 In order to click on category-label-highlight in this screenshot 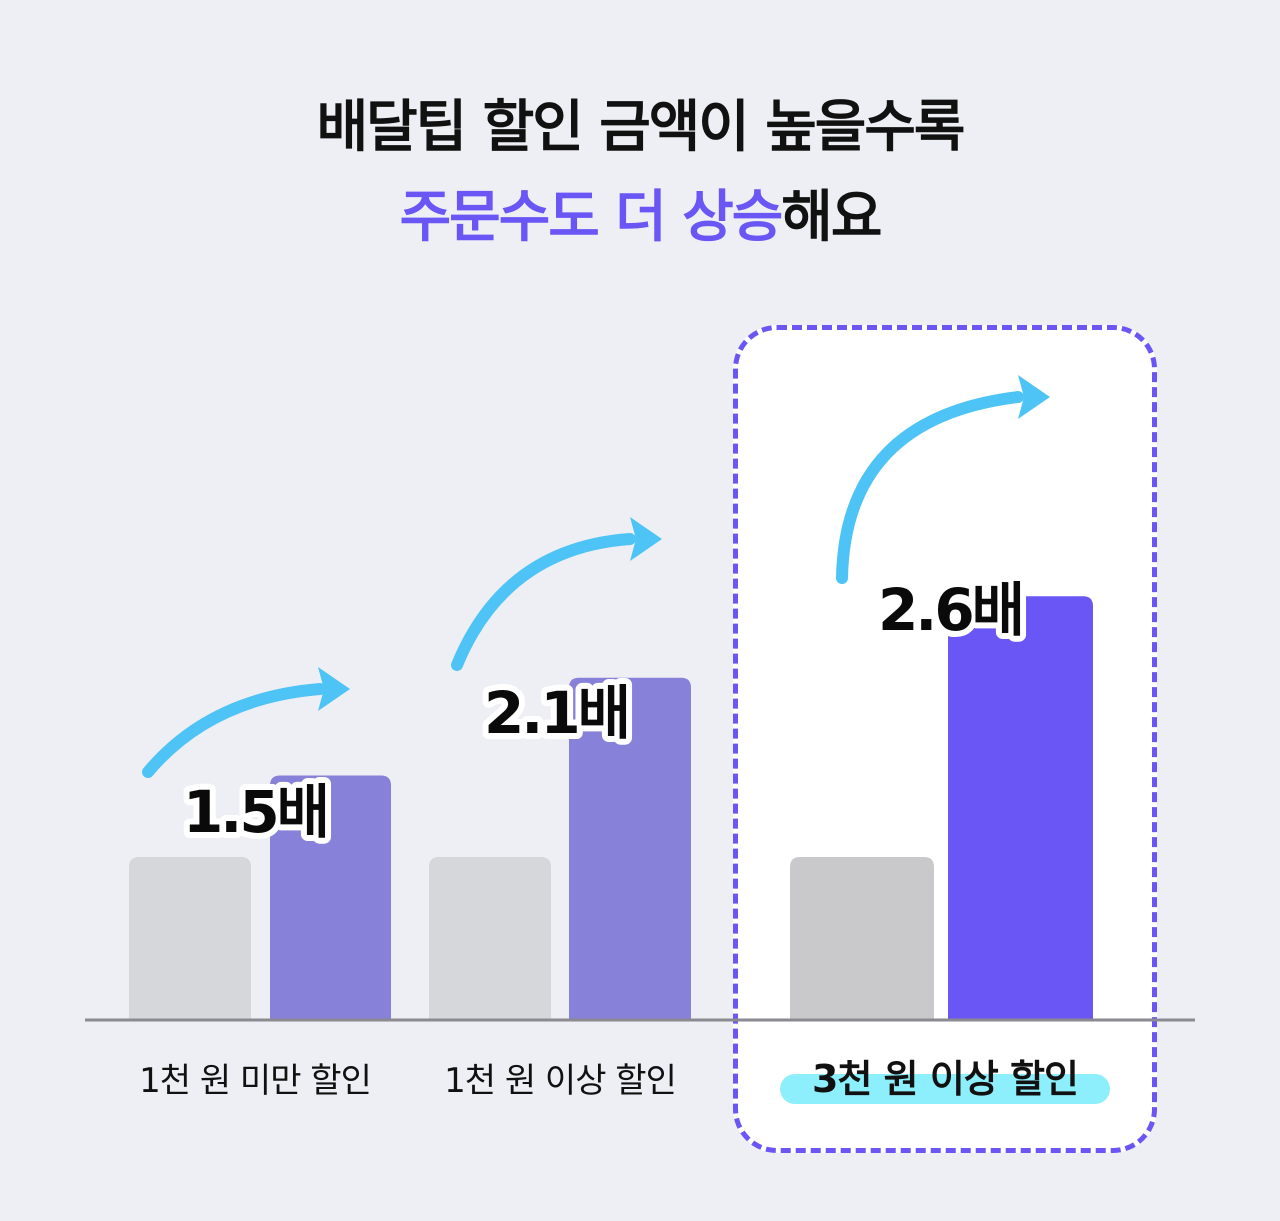, I will do `click(945, 1089)`.